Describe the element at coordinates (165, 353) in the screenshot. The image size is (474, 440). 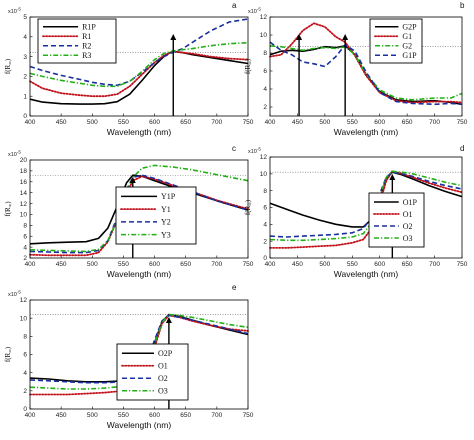
I see `legend-label: O2P` at that location.